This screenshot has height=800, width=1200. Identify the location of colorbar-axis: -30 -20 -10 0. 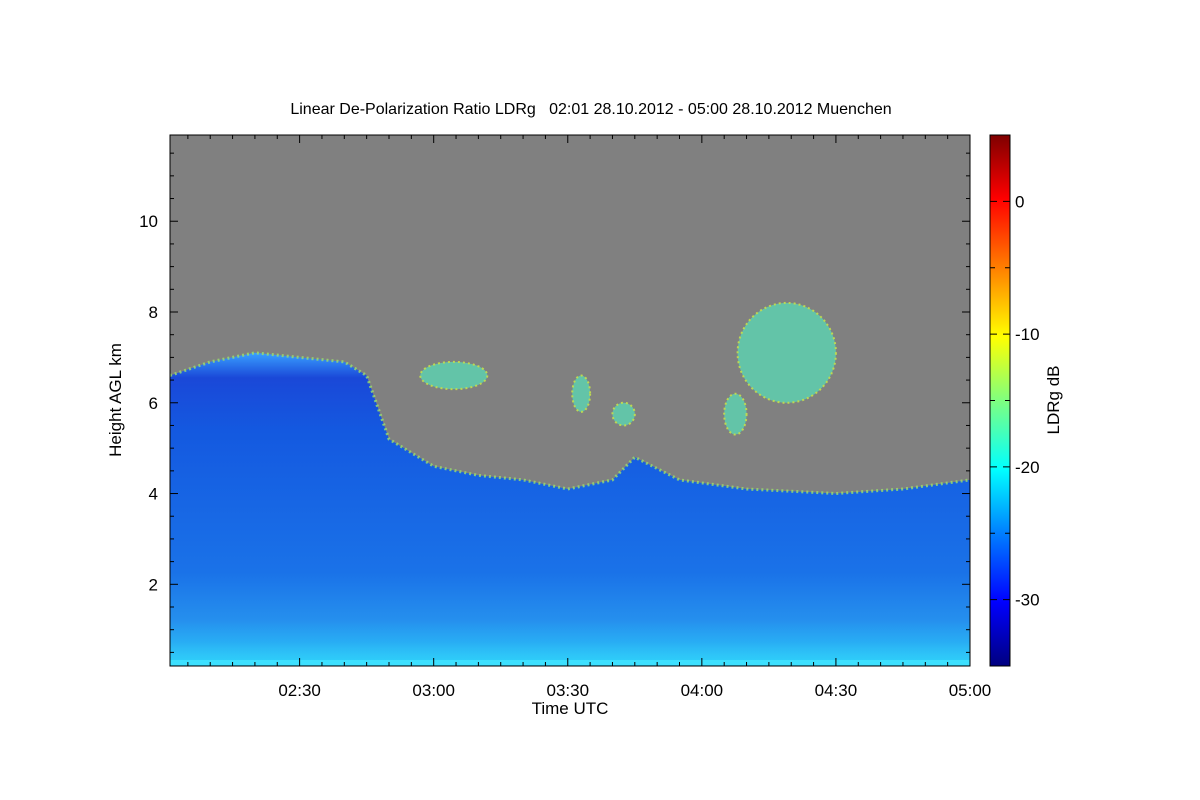
(1015, 400).